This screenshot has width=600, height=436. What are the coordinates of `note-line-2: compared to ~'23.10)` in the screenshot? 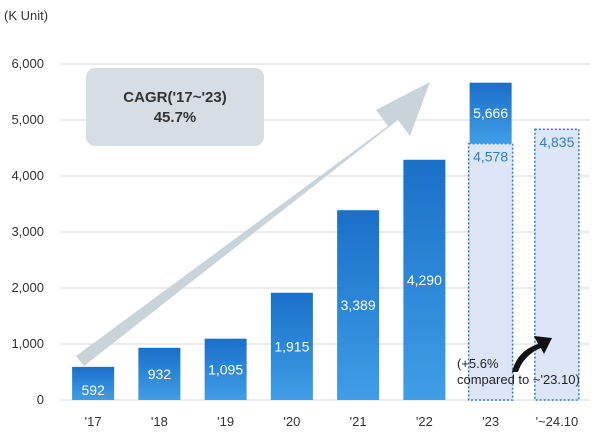 It's located at (518, 379).